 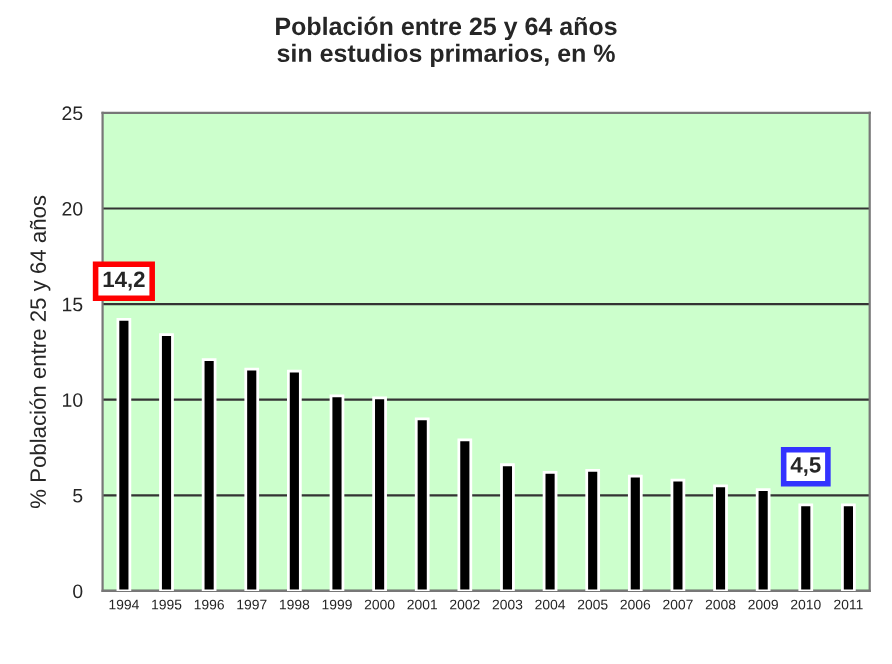 What do you see at coordinates (72, 208) in the screenshot?
I see `y-tick-label: 20` at bounding box center [72, 208].